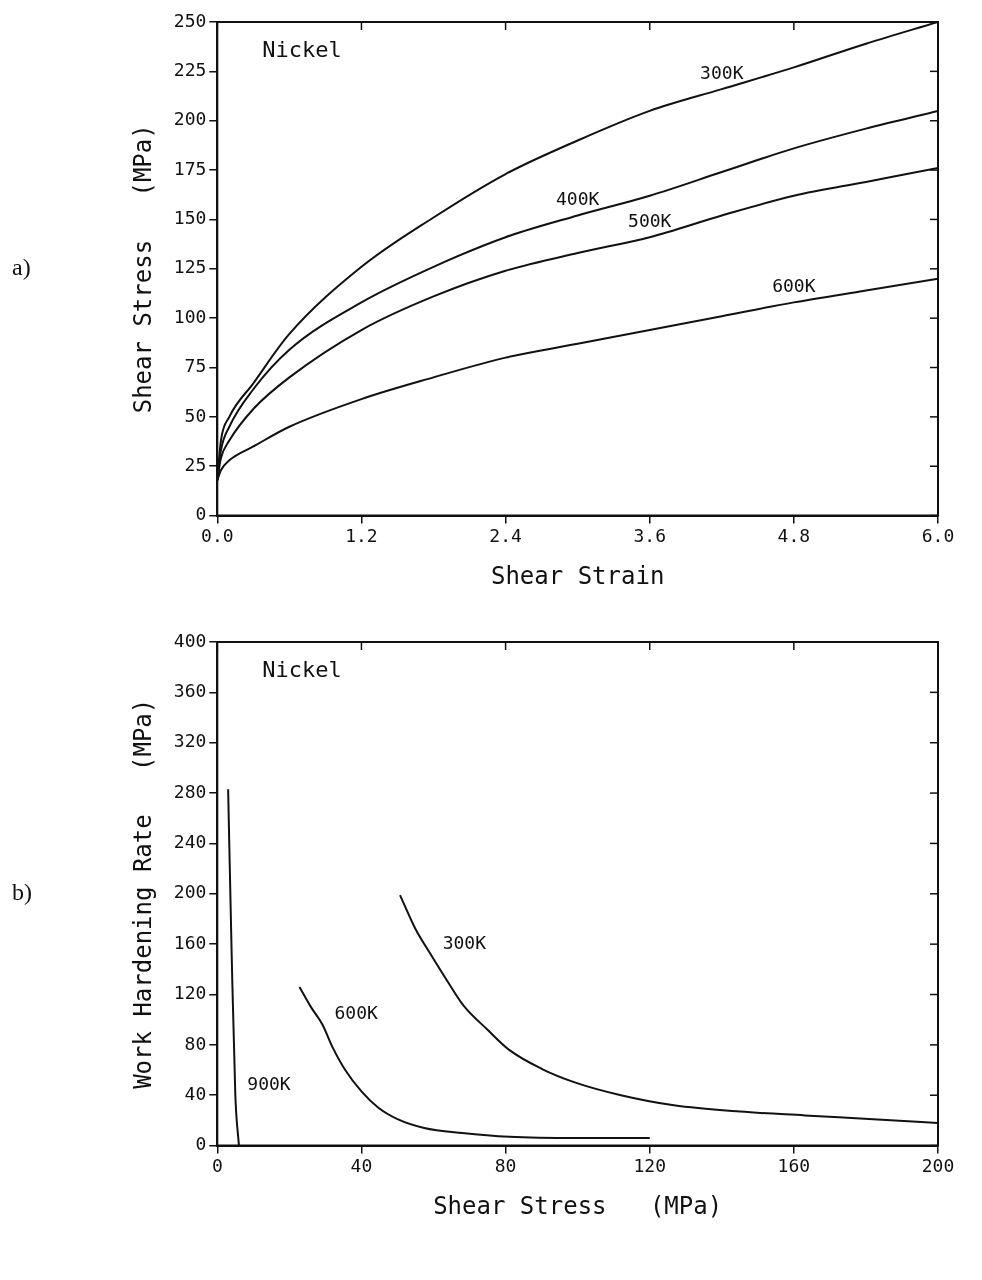 The image size is (982, 1280). I want to click on y-tick-label: 75, so click(195, 366).